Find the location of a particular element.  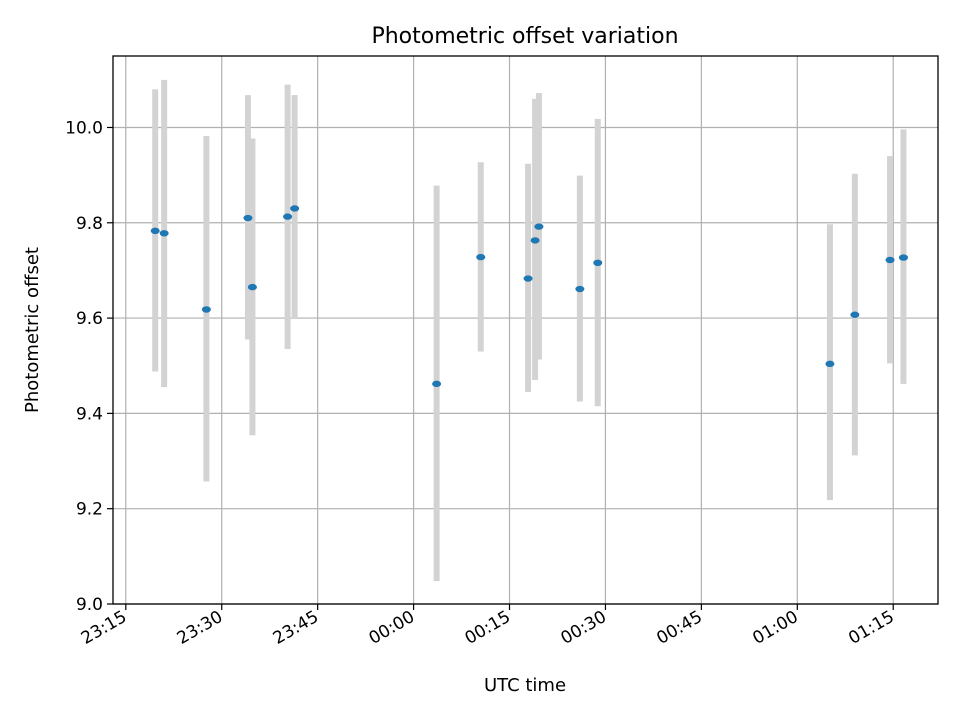

y-tick-label: 9.4 is located at coordinates (89, 414).